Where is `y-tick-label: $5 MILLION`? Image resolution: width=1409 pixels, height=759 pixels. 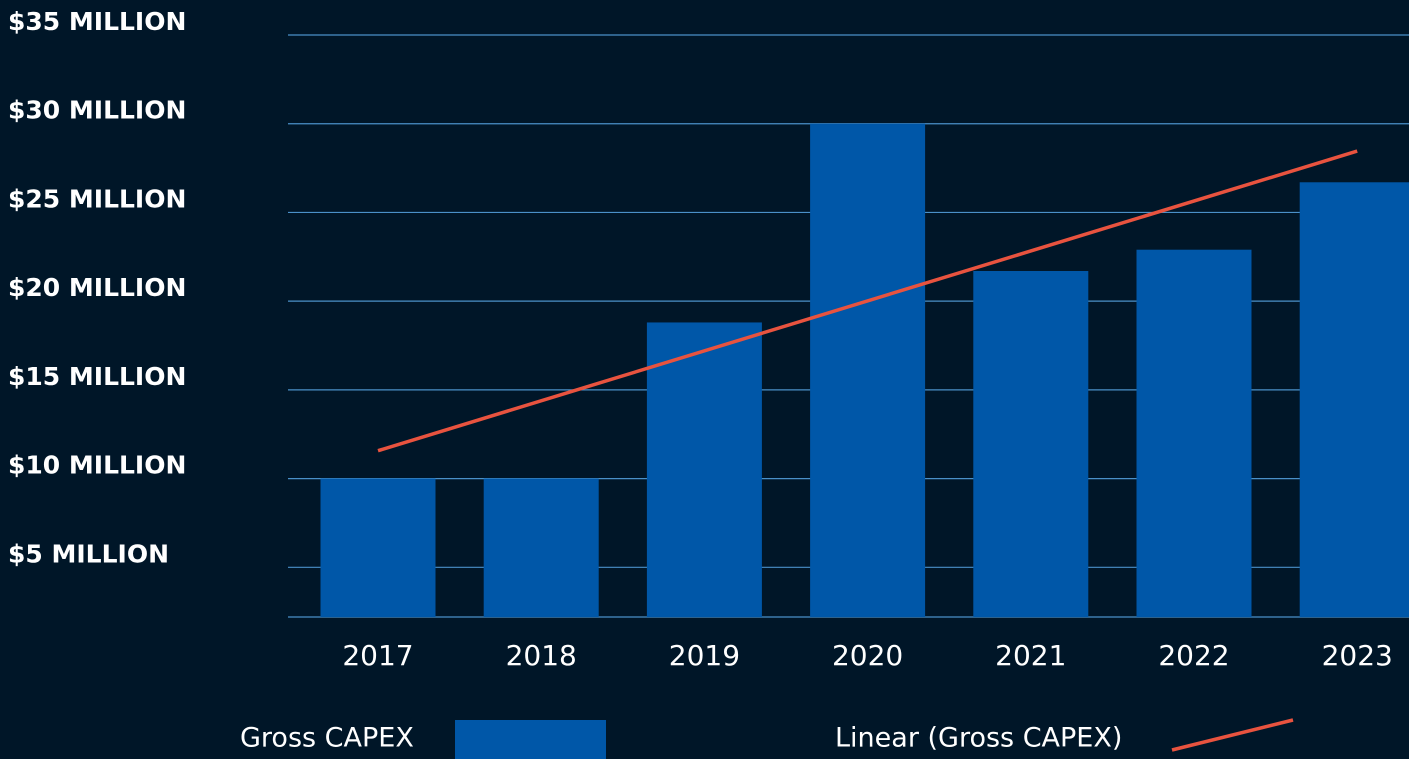 y-tick-label: $5 MILLION is located at coordinates (88, 553).